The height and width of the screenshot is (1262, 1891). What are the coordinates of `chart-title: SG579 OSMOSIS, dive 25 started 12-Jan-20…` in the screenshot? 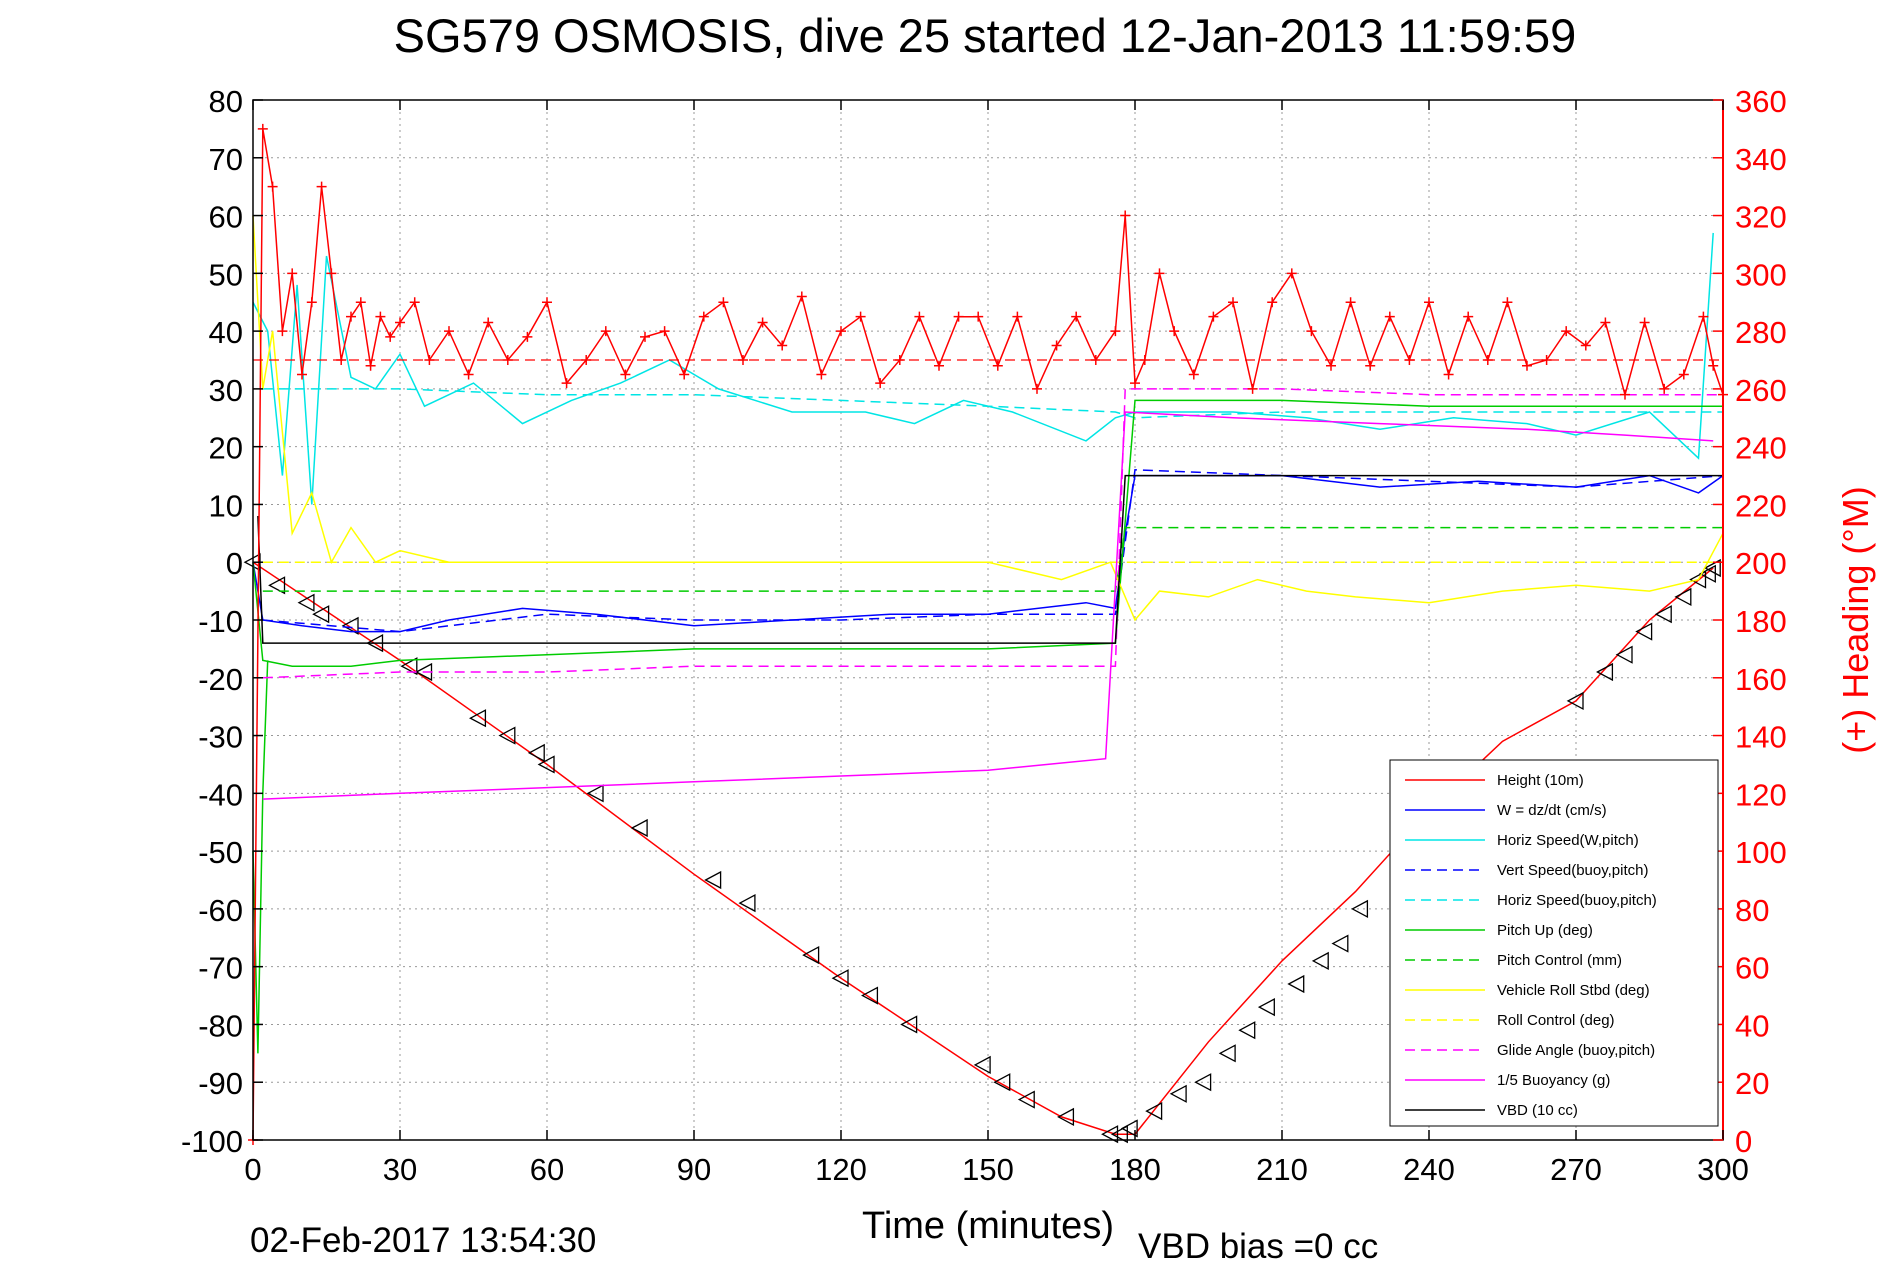 It's located at (985, 35).